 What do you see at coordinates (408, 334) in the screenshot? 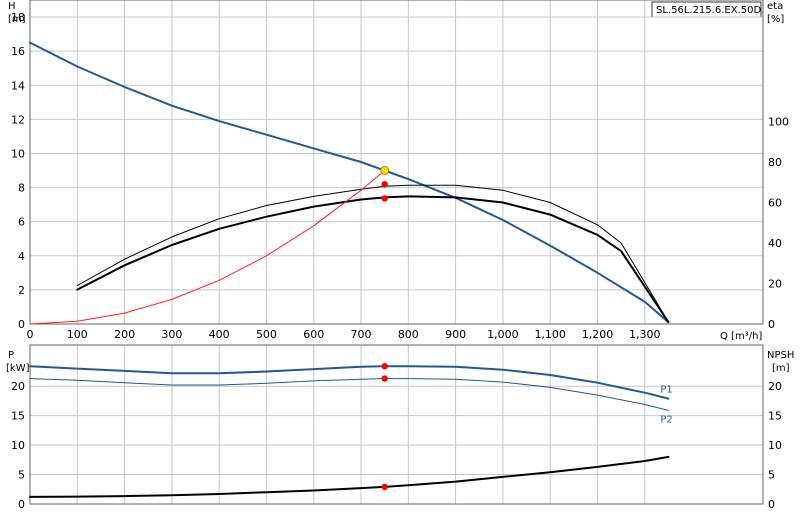
I see `top-x-tick-label: 800` at bounding box center [408, 334].